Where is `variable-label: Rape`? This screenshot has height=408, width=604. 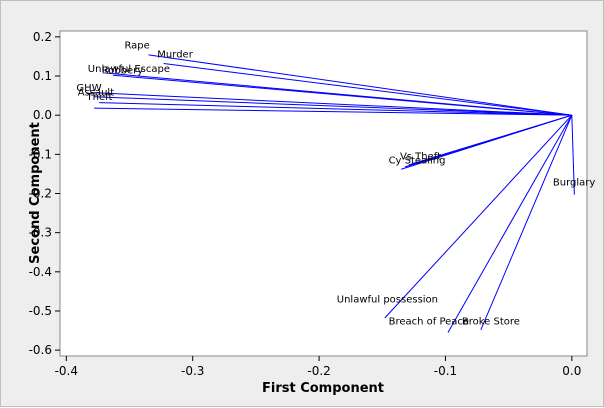 variable-label: Rape is located at coordinates (136, 46).